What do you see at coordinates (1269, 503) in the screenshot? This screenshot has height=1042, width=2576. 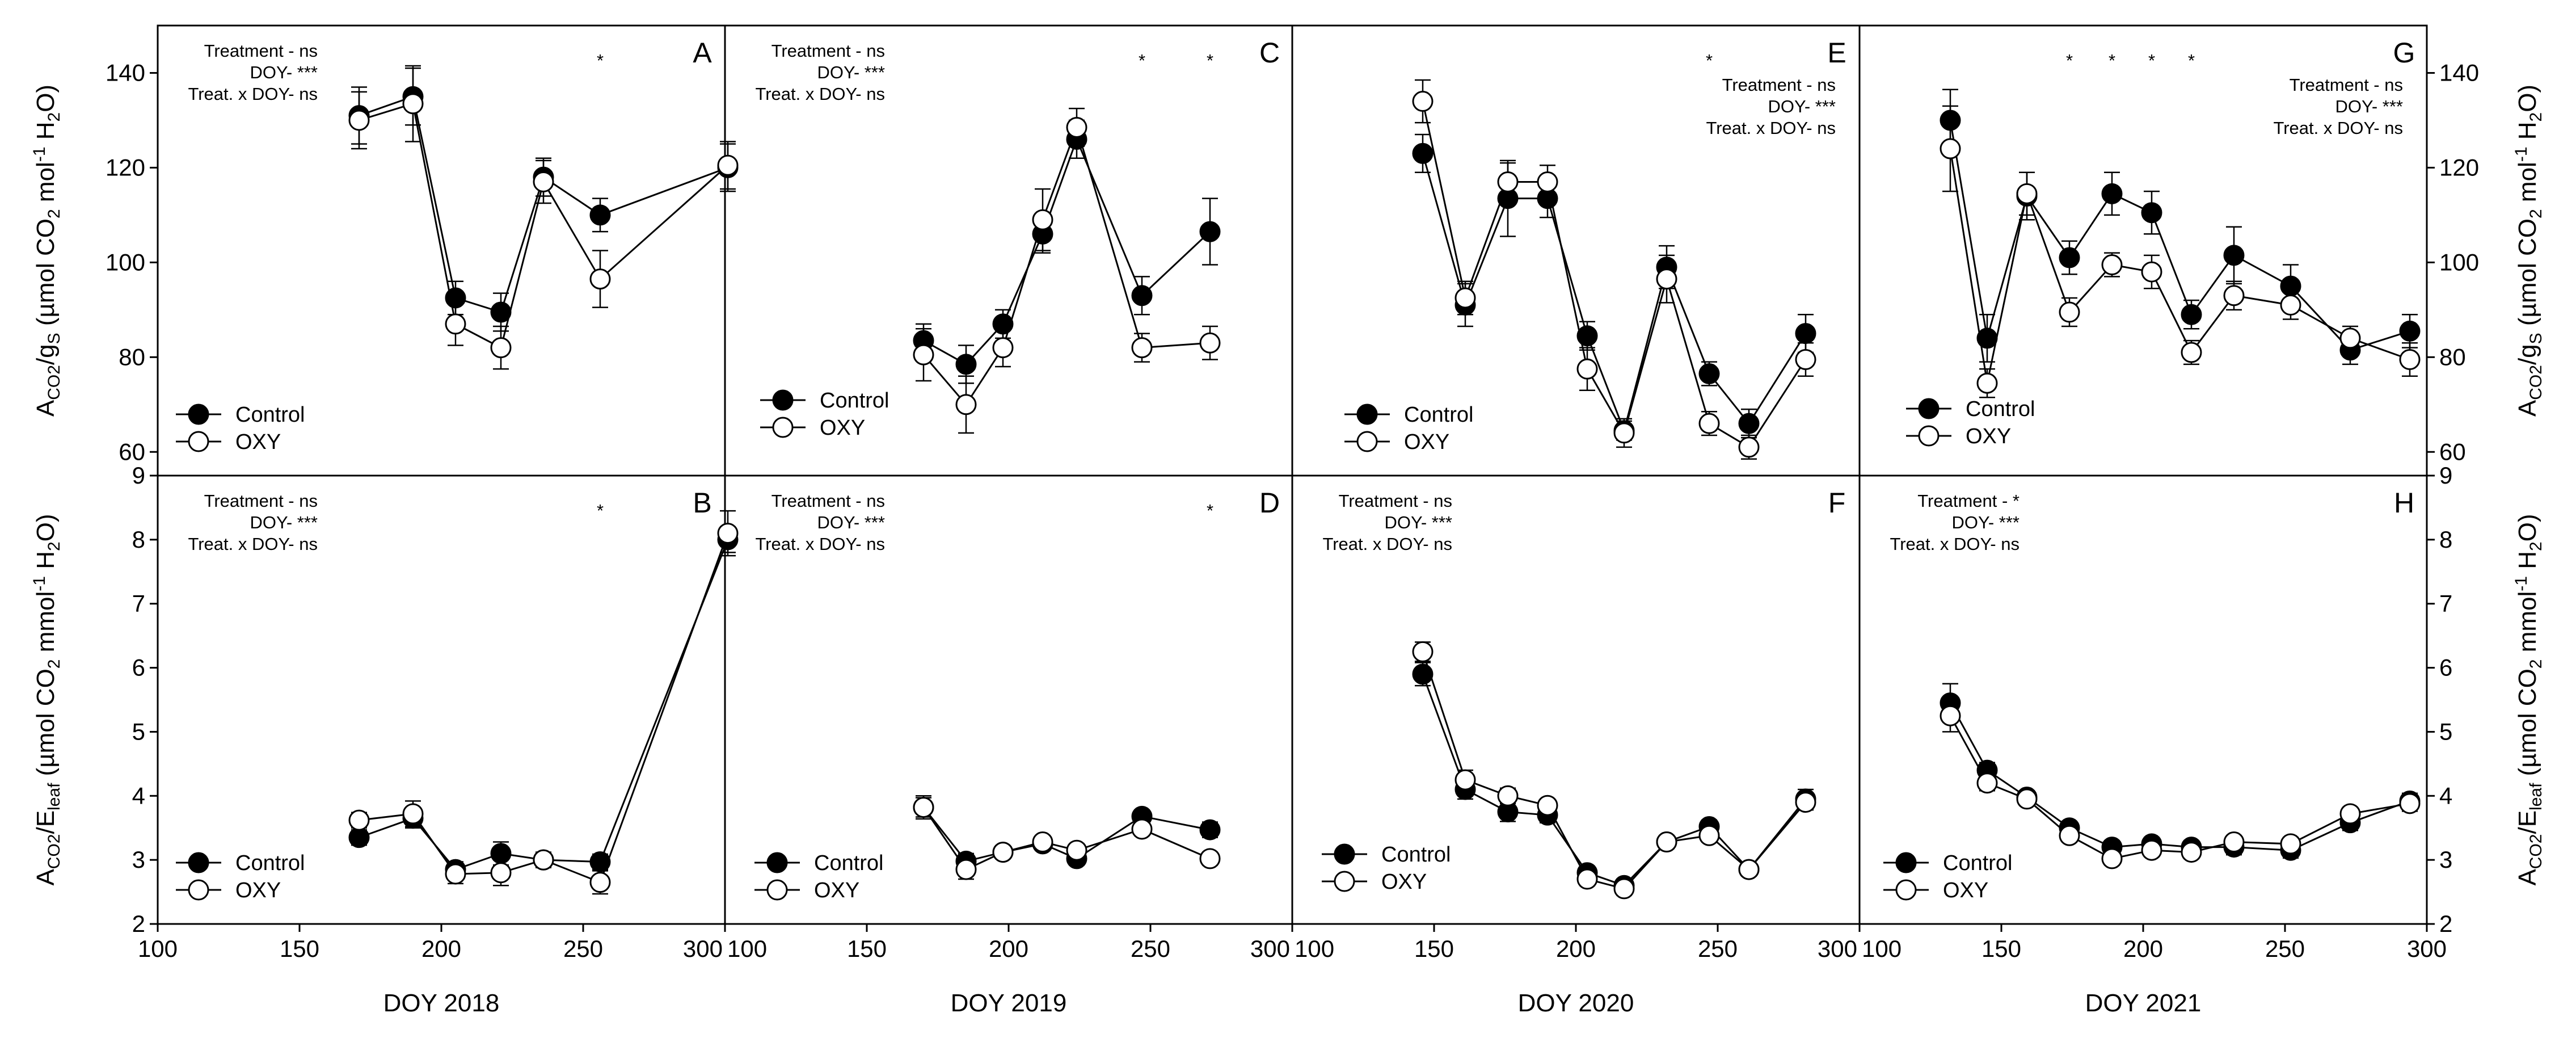 I see `panel-letter: D` at bounding box center [1269, 503].